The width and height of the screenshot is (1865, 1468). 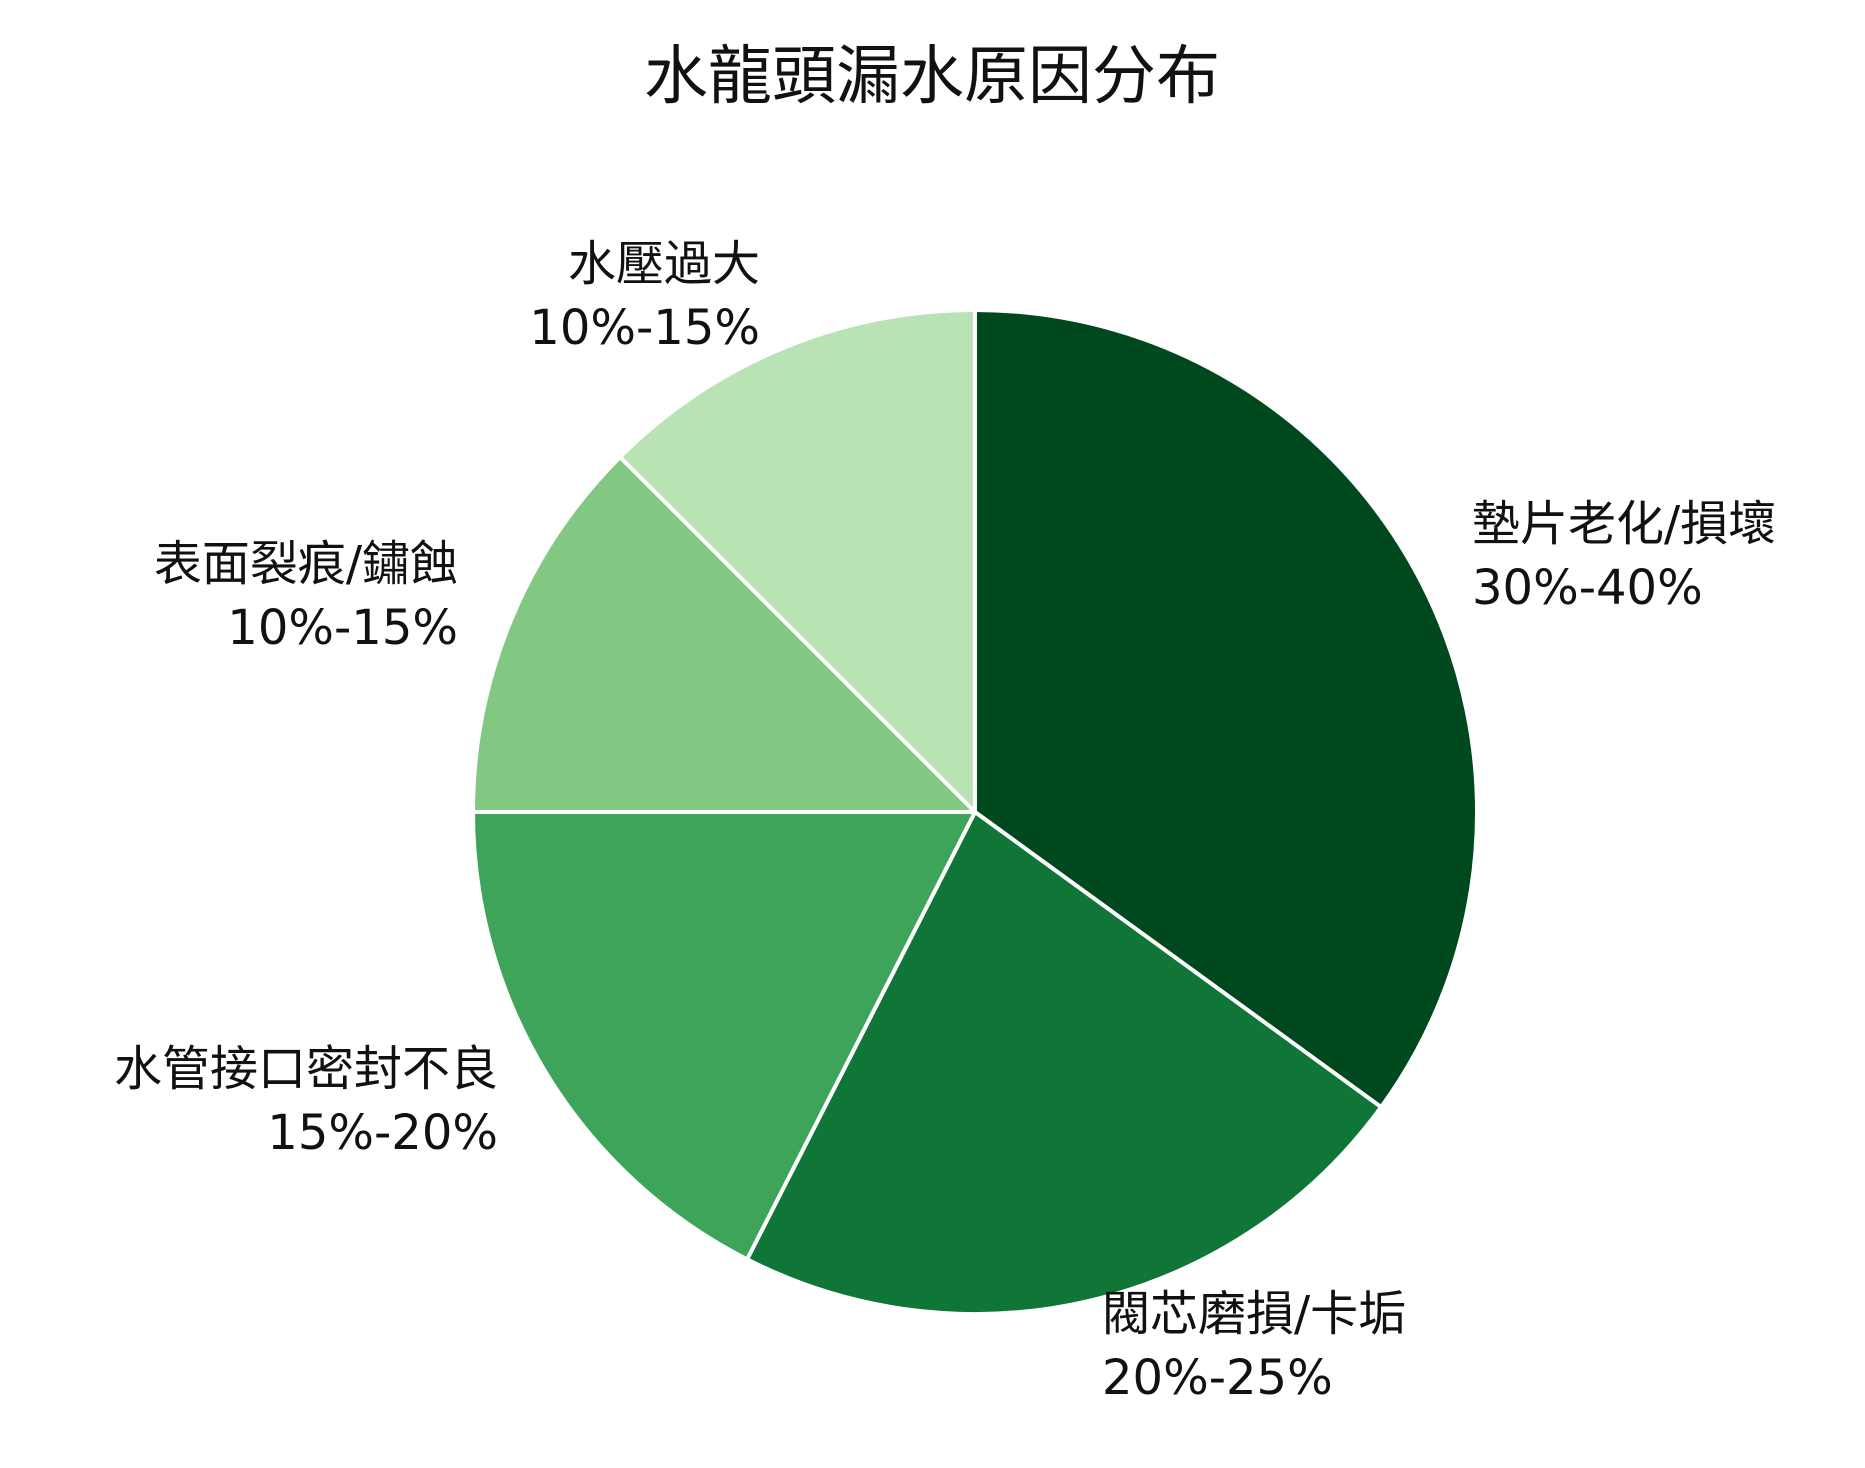 I want to click on slice-label-1: 墊片老化/損壞, so click(x=1624, y=524).